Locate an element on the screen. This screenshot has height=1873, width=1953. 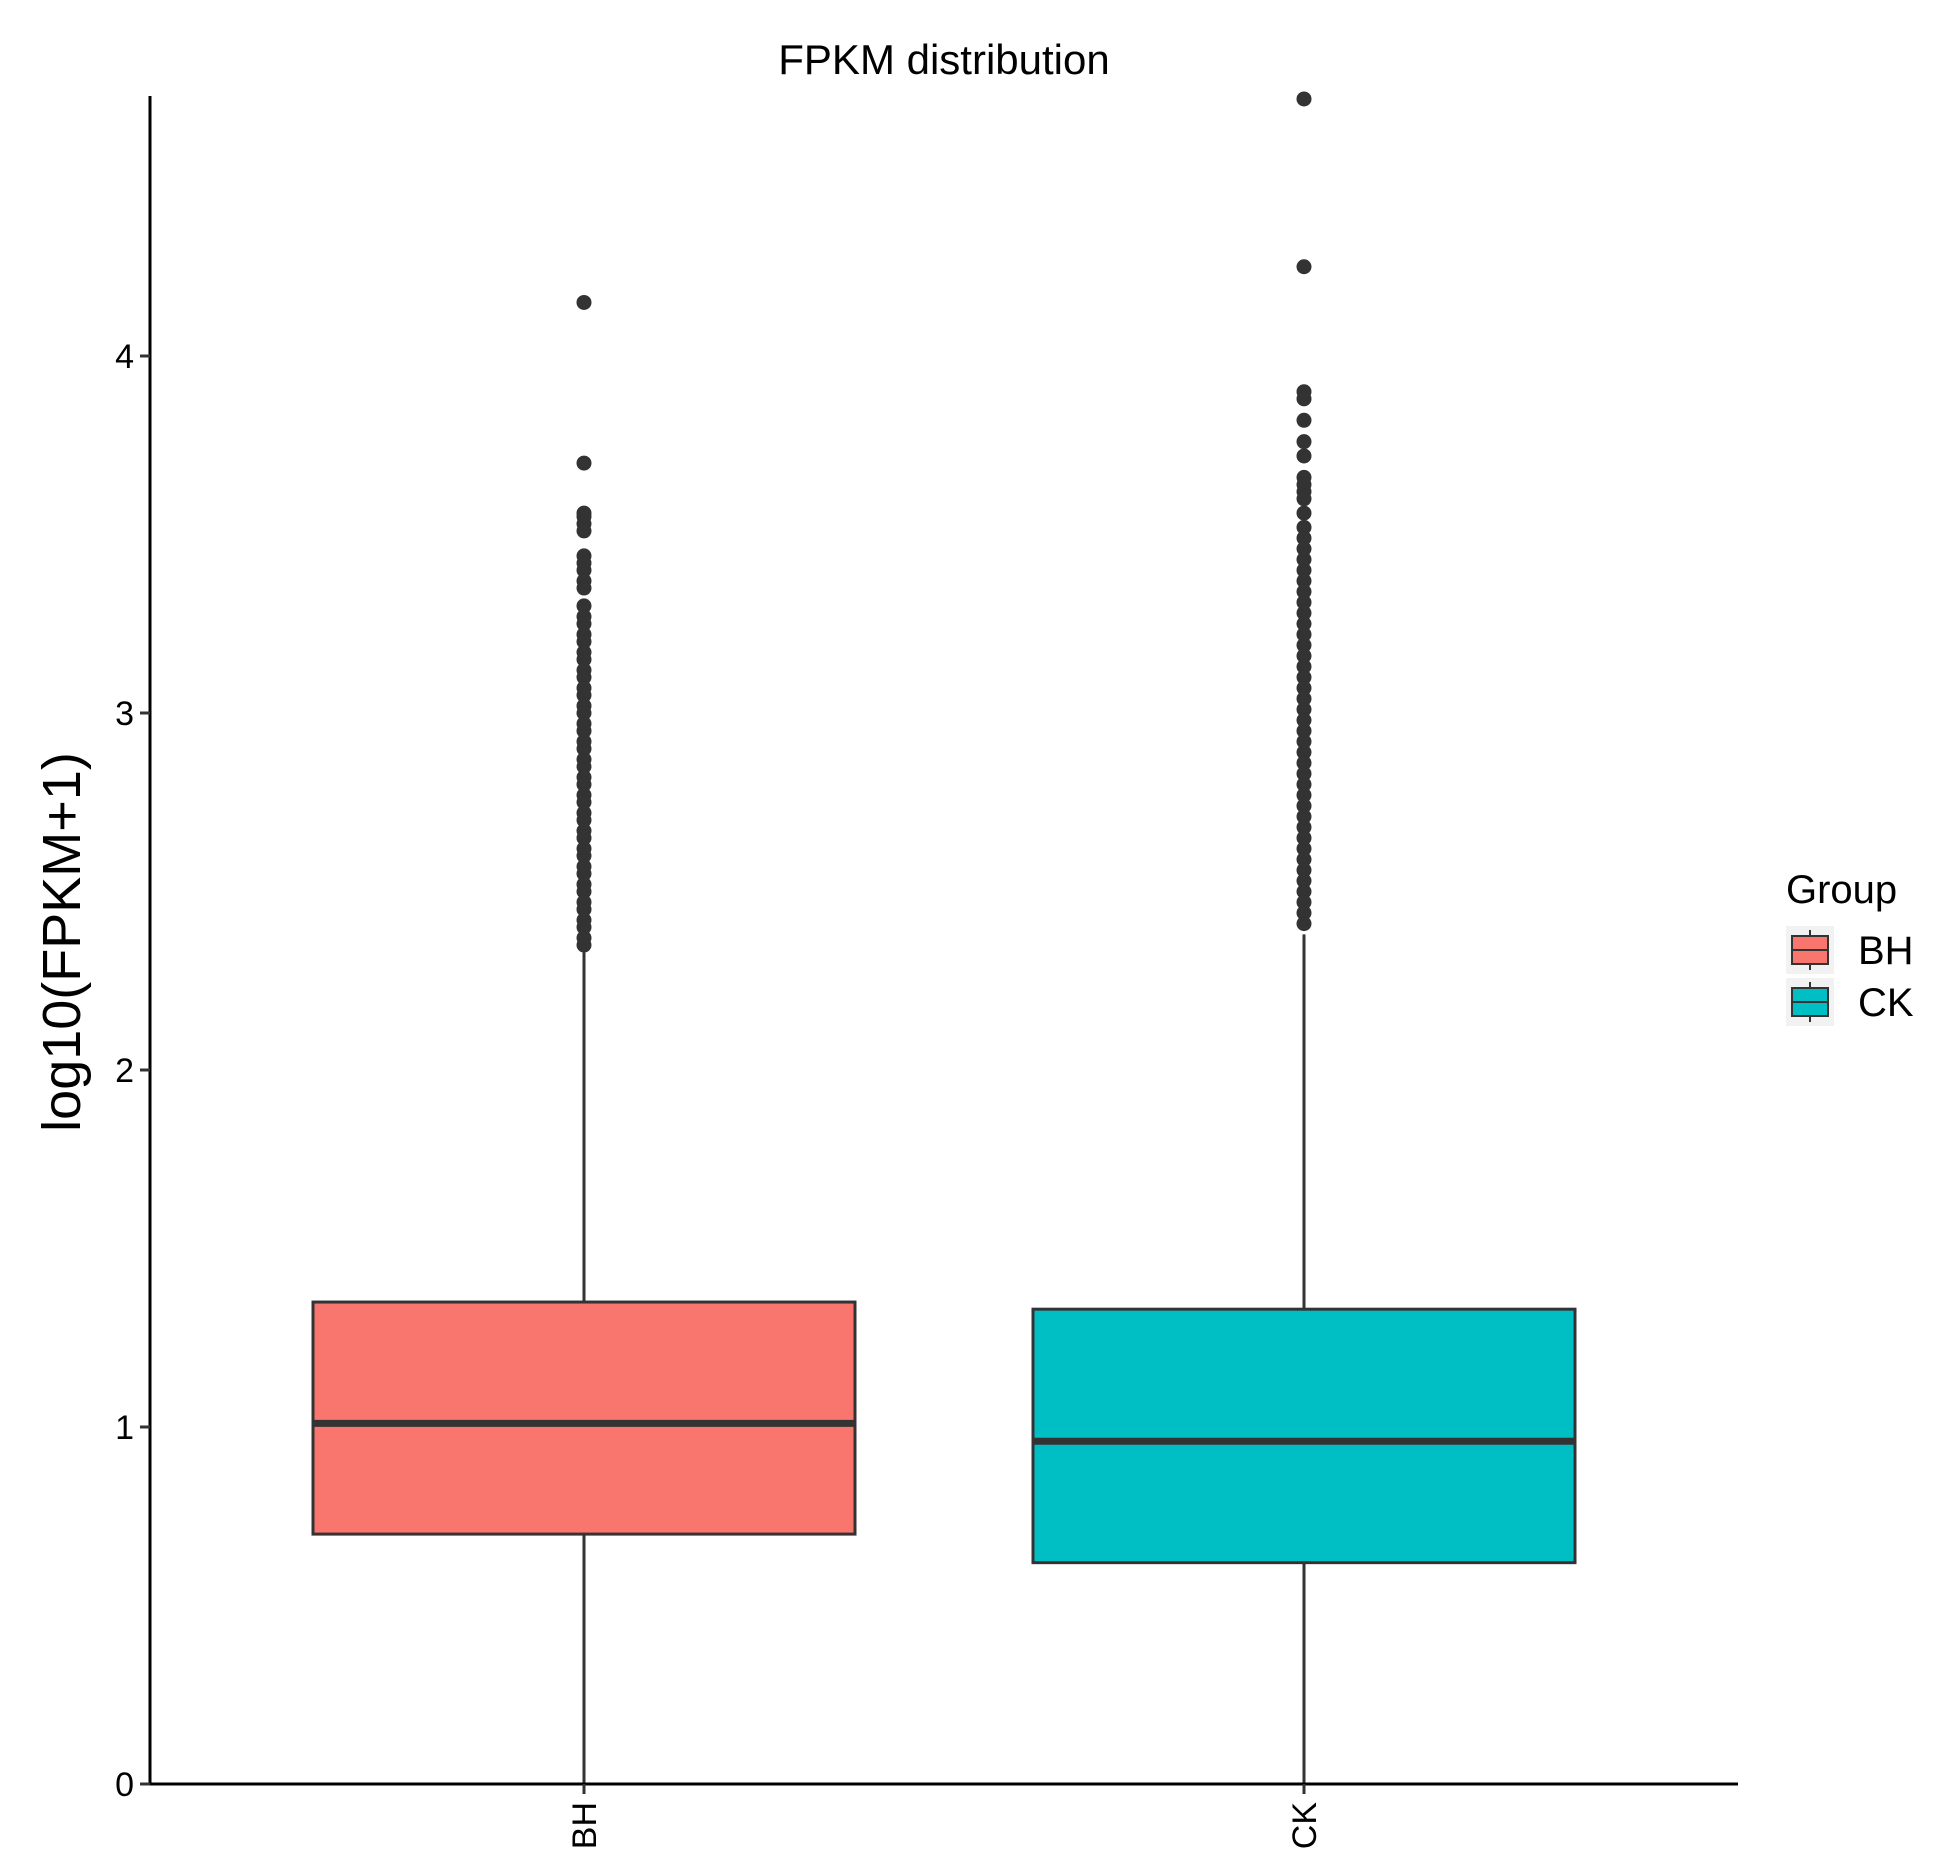
y-tick-label: 3 is located at coordinates (124, 714).